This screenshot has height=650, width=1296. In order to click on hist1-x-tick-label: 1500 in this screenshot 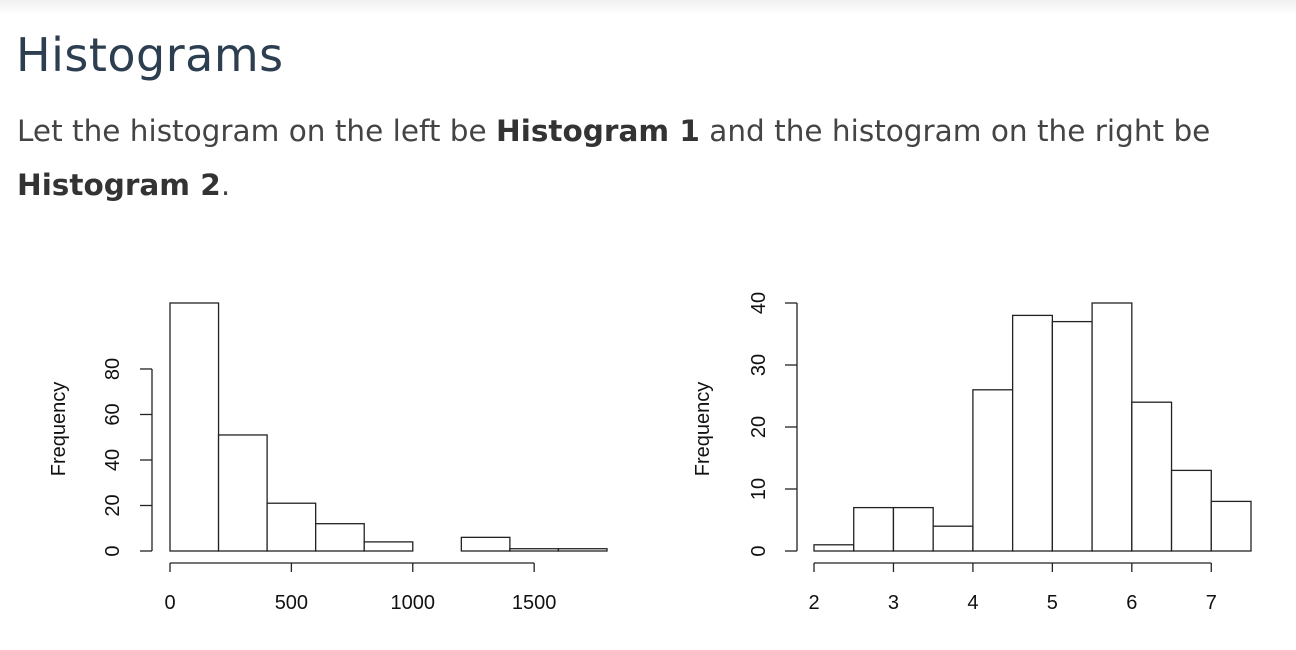, I will do `click(534, 603)`.